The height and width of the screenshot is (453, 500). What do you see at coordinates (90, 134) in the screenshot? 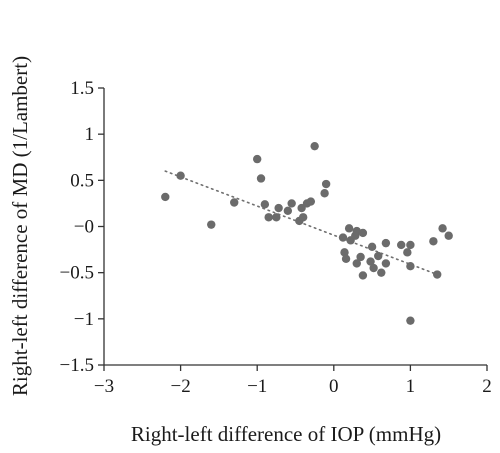
I see `y-tick-label: 1` at bounding box center [90, 134].